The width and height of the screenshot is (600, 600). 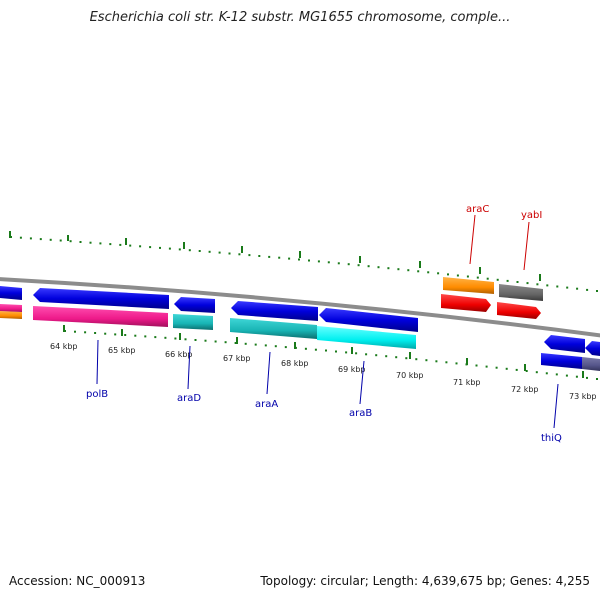 I want to click on reverse-gene-features, so click(x=300, y=321).